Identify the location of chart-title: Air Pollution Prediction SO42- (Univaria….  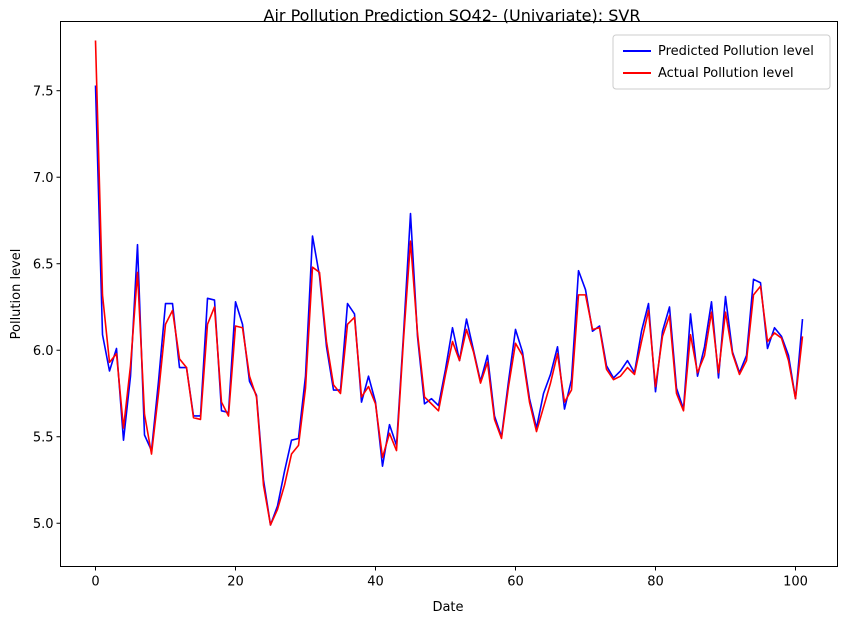
(452, 15).